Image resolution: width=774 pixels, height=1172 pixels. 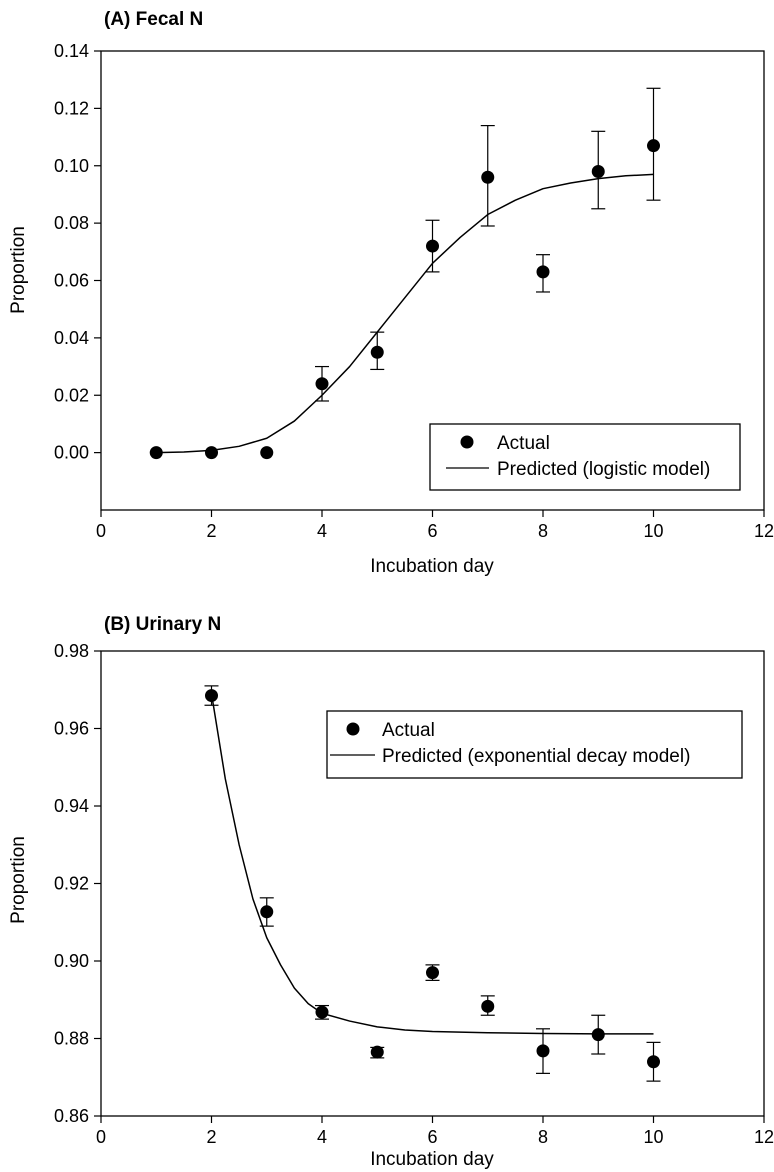 I want to click on legend-fecal: Actual Predicted (logistic model), so click(x=585, y=457).